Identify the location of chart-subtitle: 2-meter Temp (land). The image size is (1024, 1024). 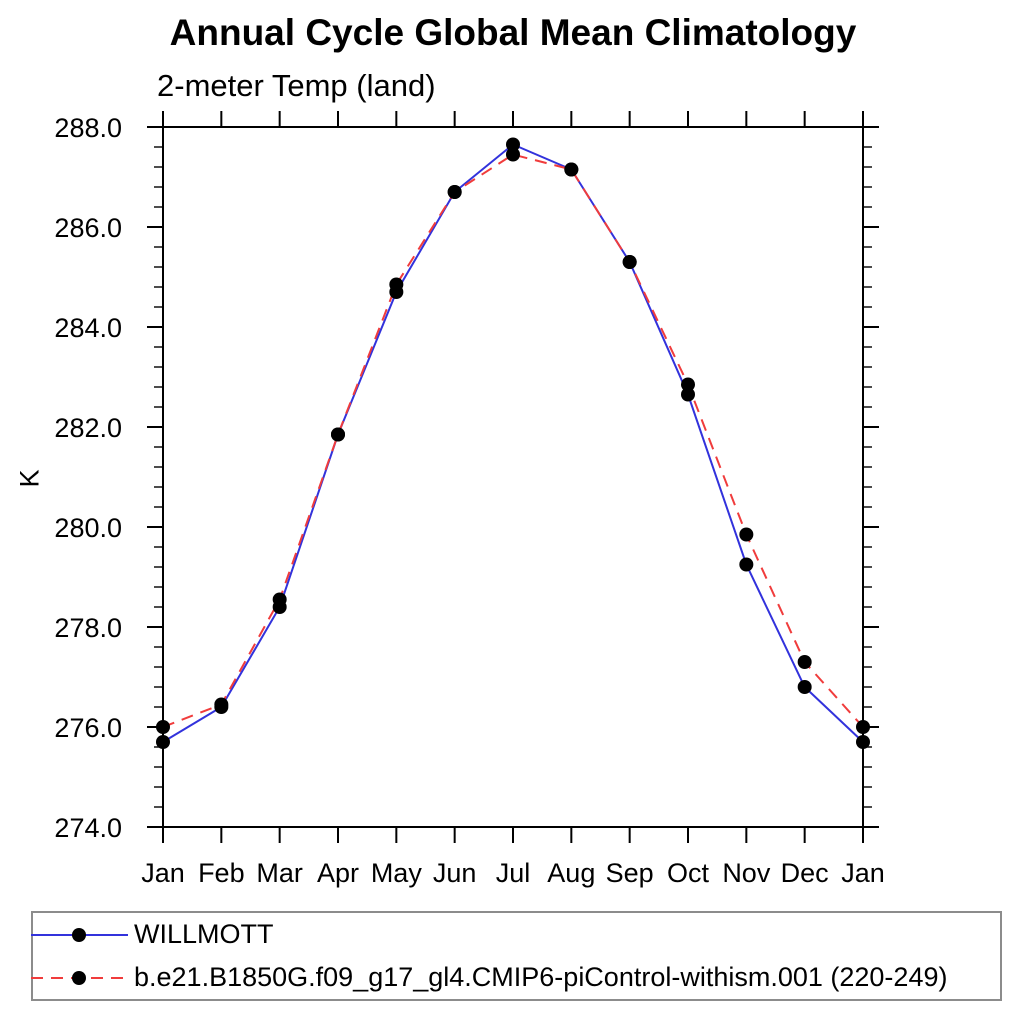
(296, 85).